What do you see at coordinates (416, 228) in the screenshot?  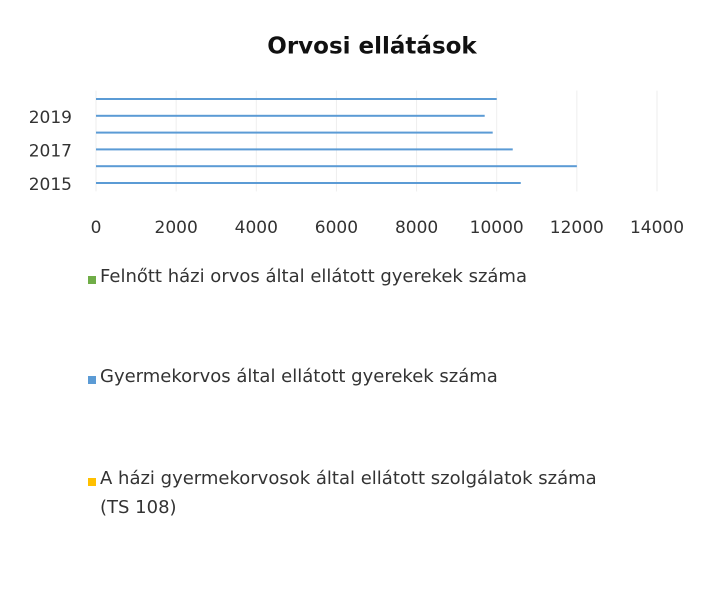 I see `x-tick-label: 8000` at bounding box center [416, 228].